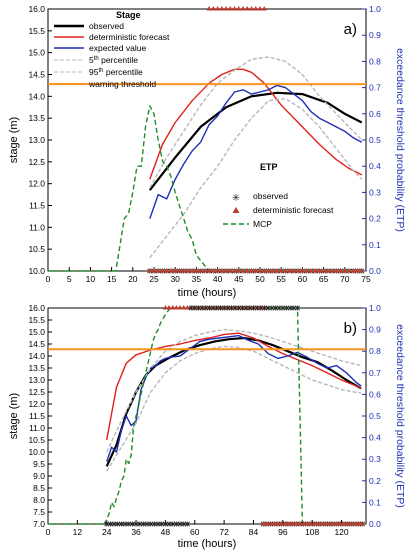 This screenshot has height=550, width=410. What do you see at coordinates (113, 60) in the screenshot?
I see `legend-p5-label: 5th percentile` at bounding box center [113, 60].